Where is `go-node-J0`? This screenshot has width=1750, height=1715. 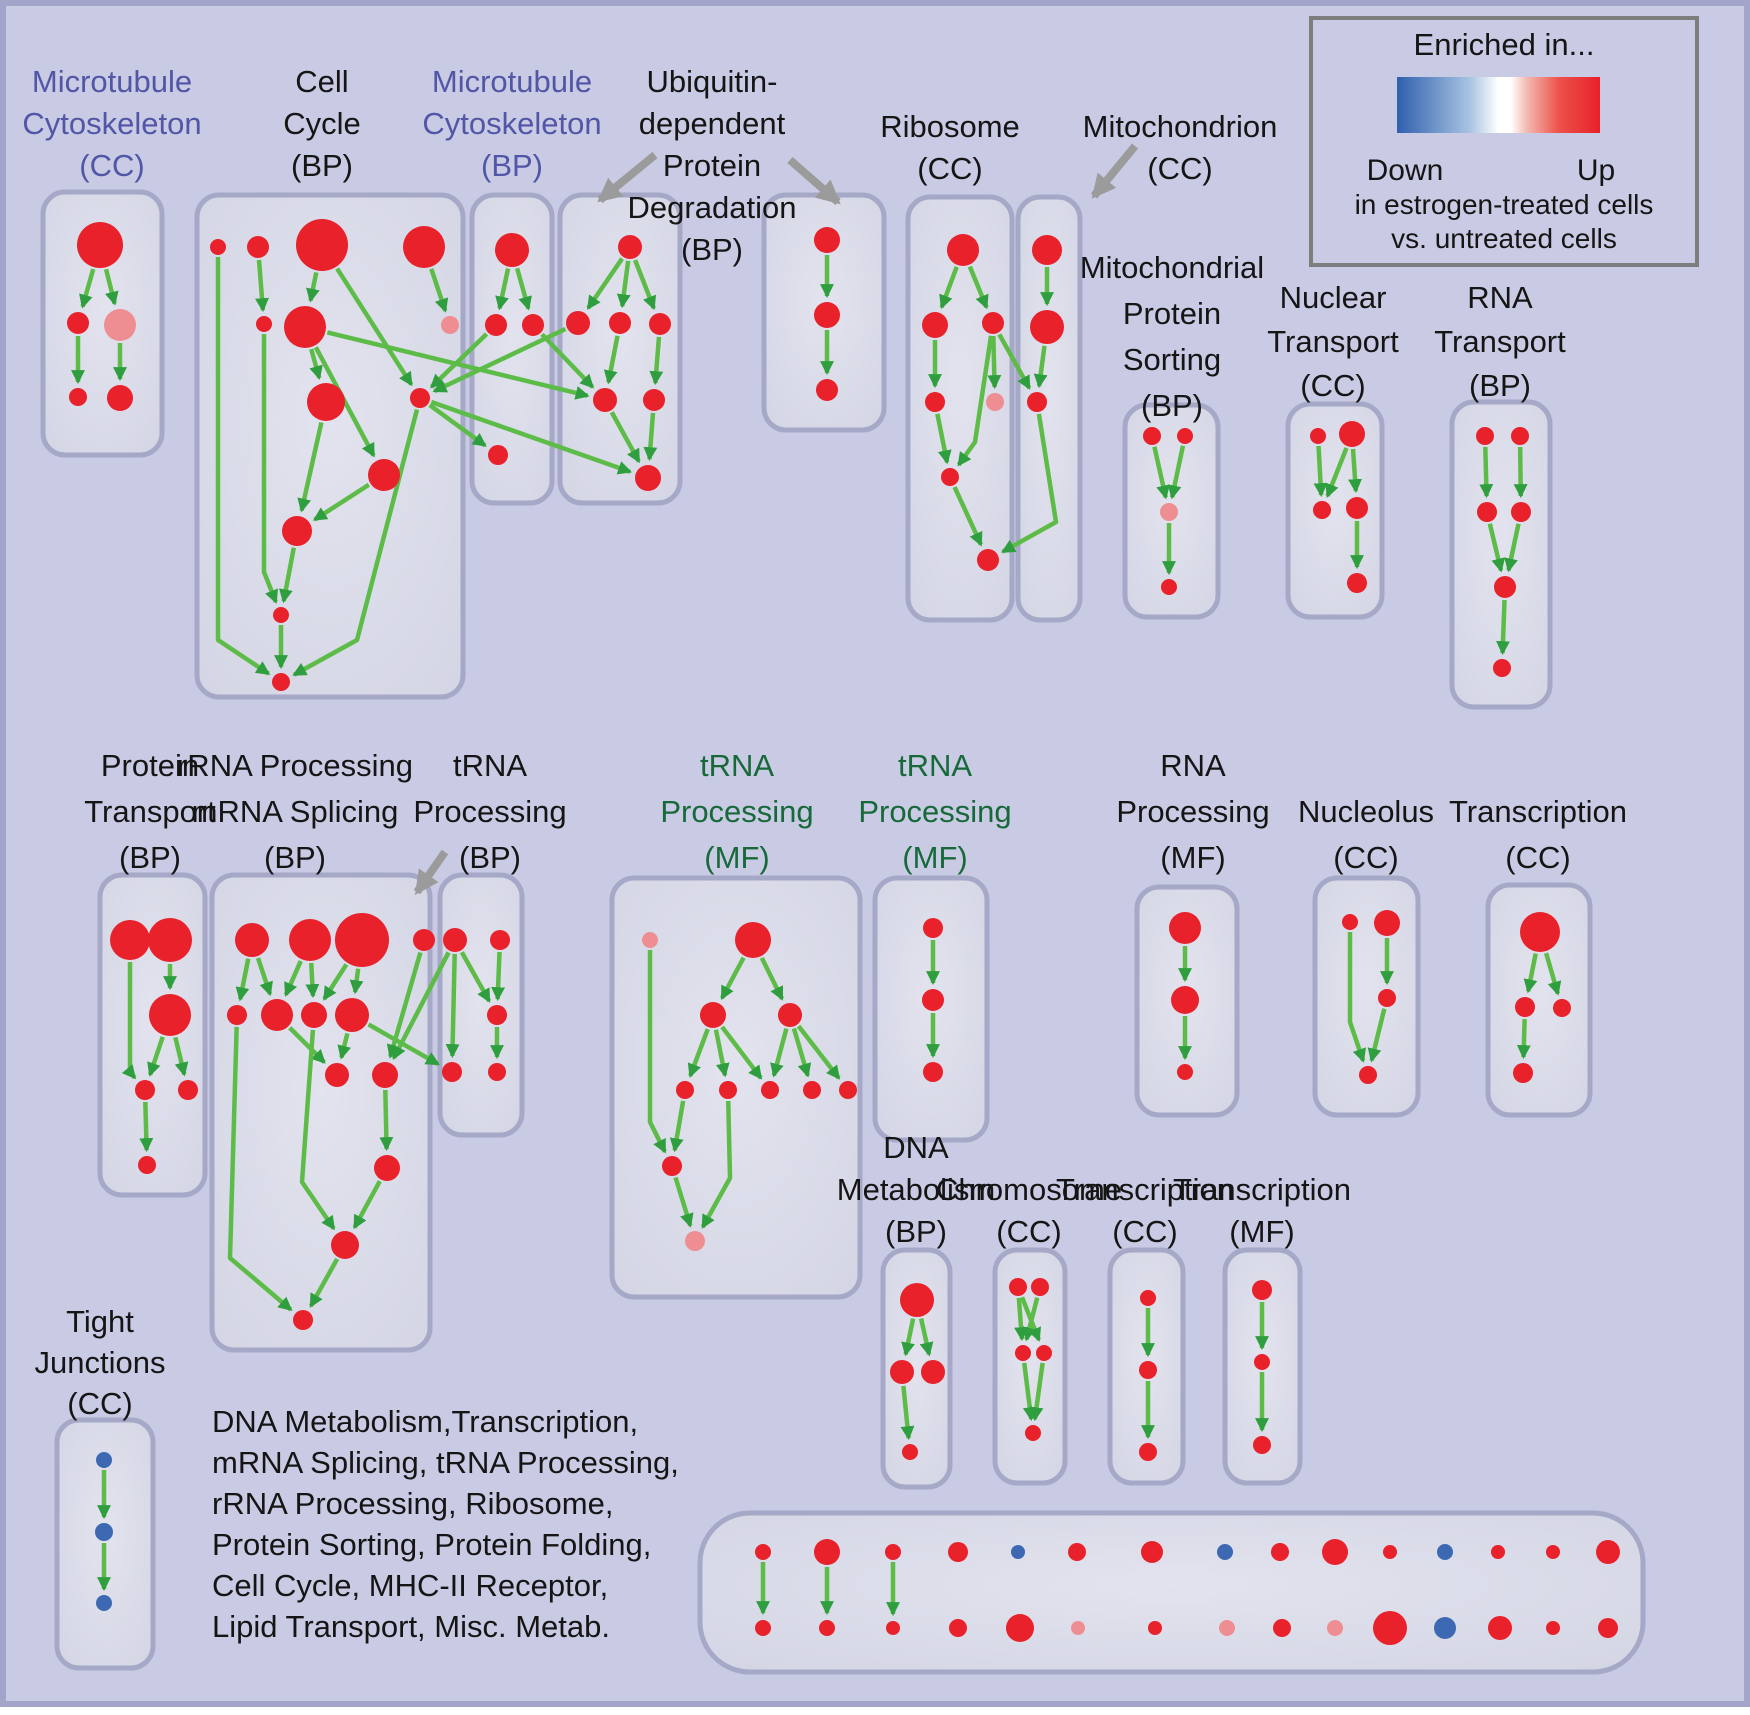
go-node-J0 is located at coordinates (1485, 436).